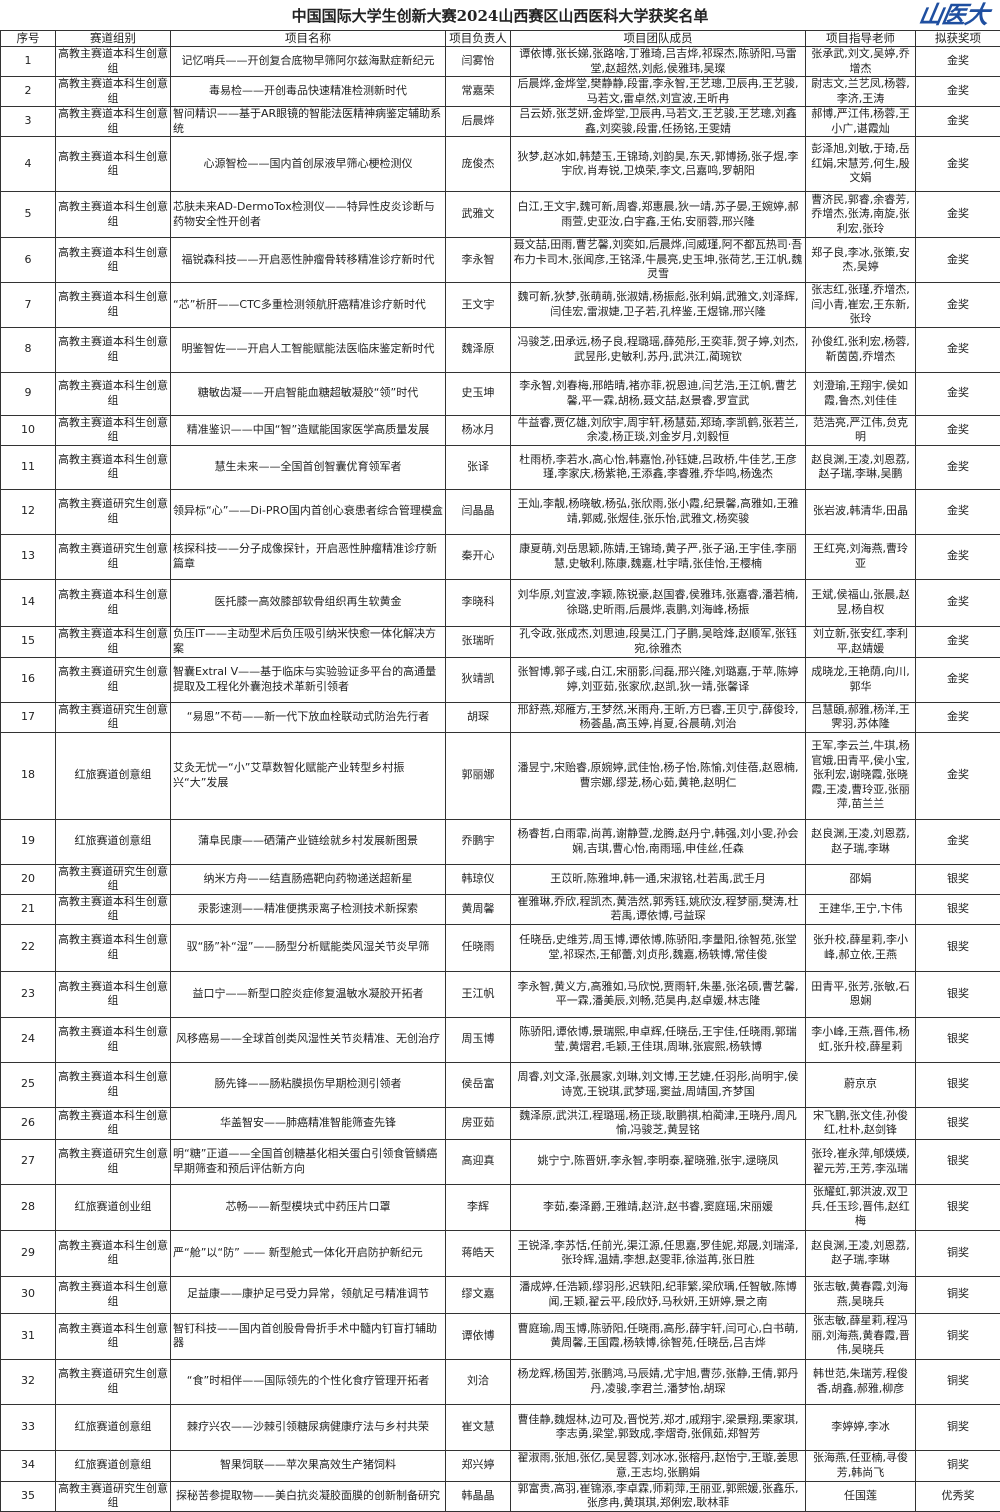  Describe the element at coordinates (861, 1381) in the screenshot. I see `advisors: 韩世范,朱瑞芳,程俊香,胡鑫,郝雅,柳彦` at that location.